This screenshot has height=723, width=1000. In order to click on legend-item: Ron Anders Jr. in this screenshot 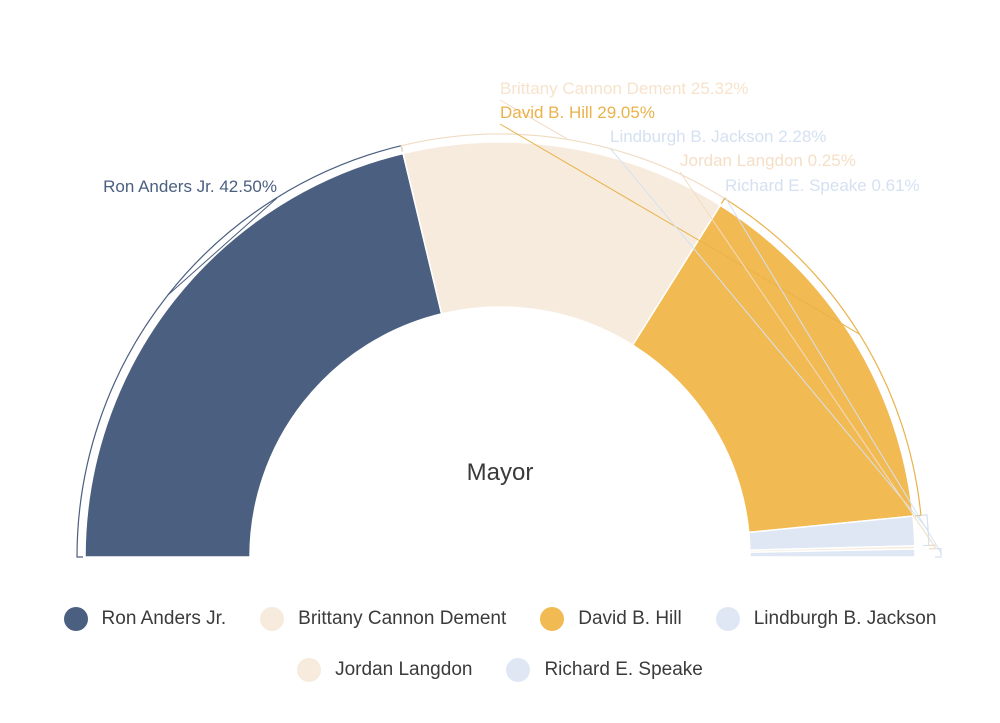, I will do `click(145, 619)`.